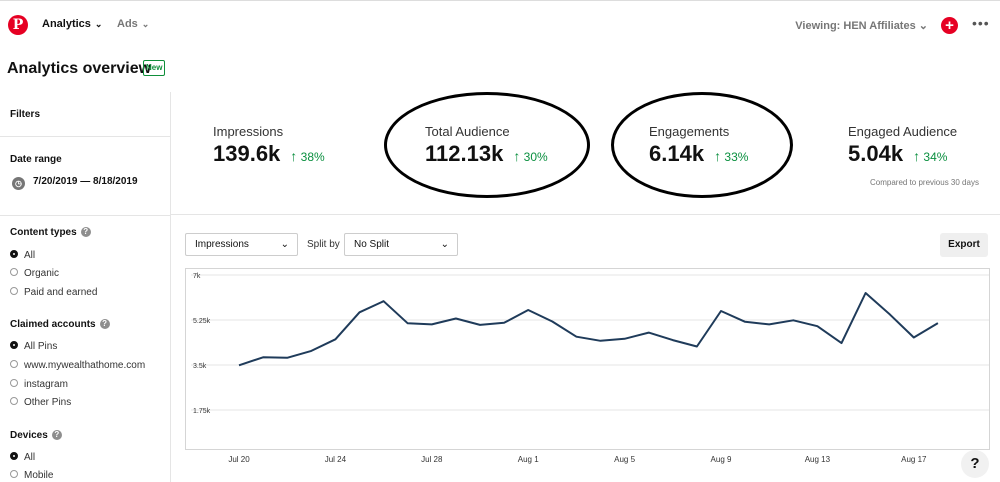  What do you see at coordinates (36, 159) in the screenshot?
I see `date-range-heading: Date range` at bounding box center [36, 159].